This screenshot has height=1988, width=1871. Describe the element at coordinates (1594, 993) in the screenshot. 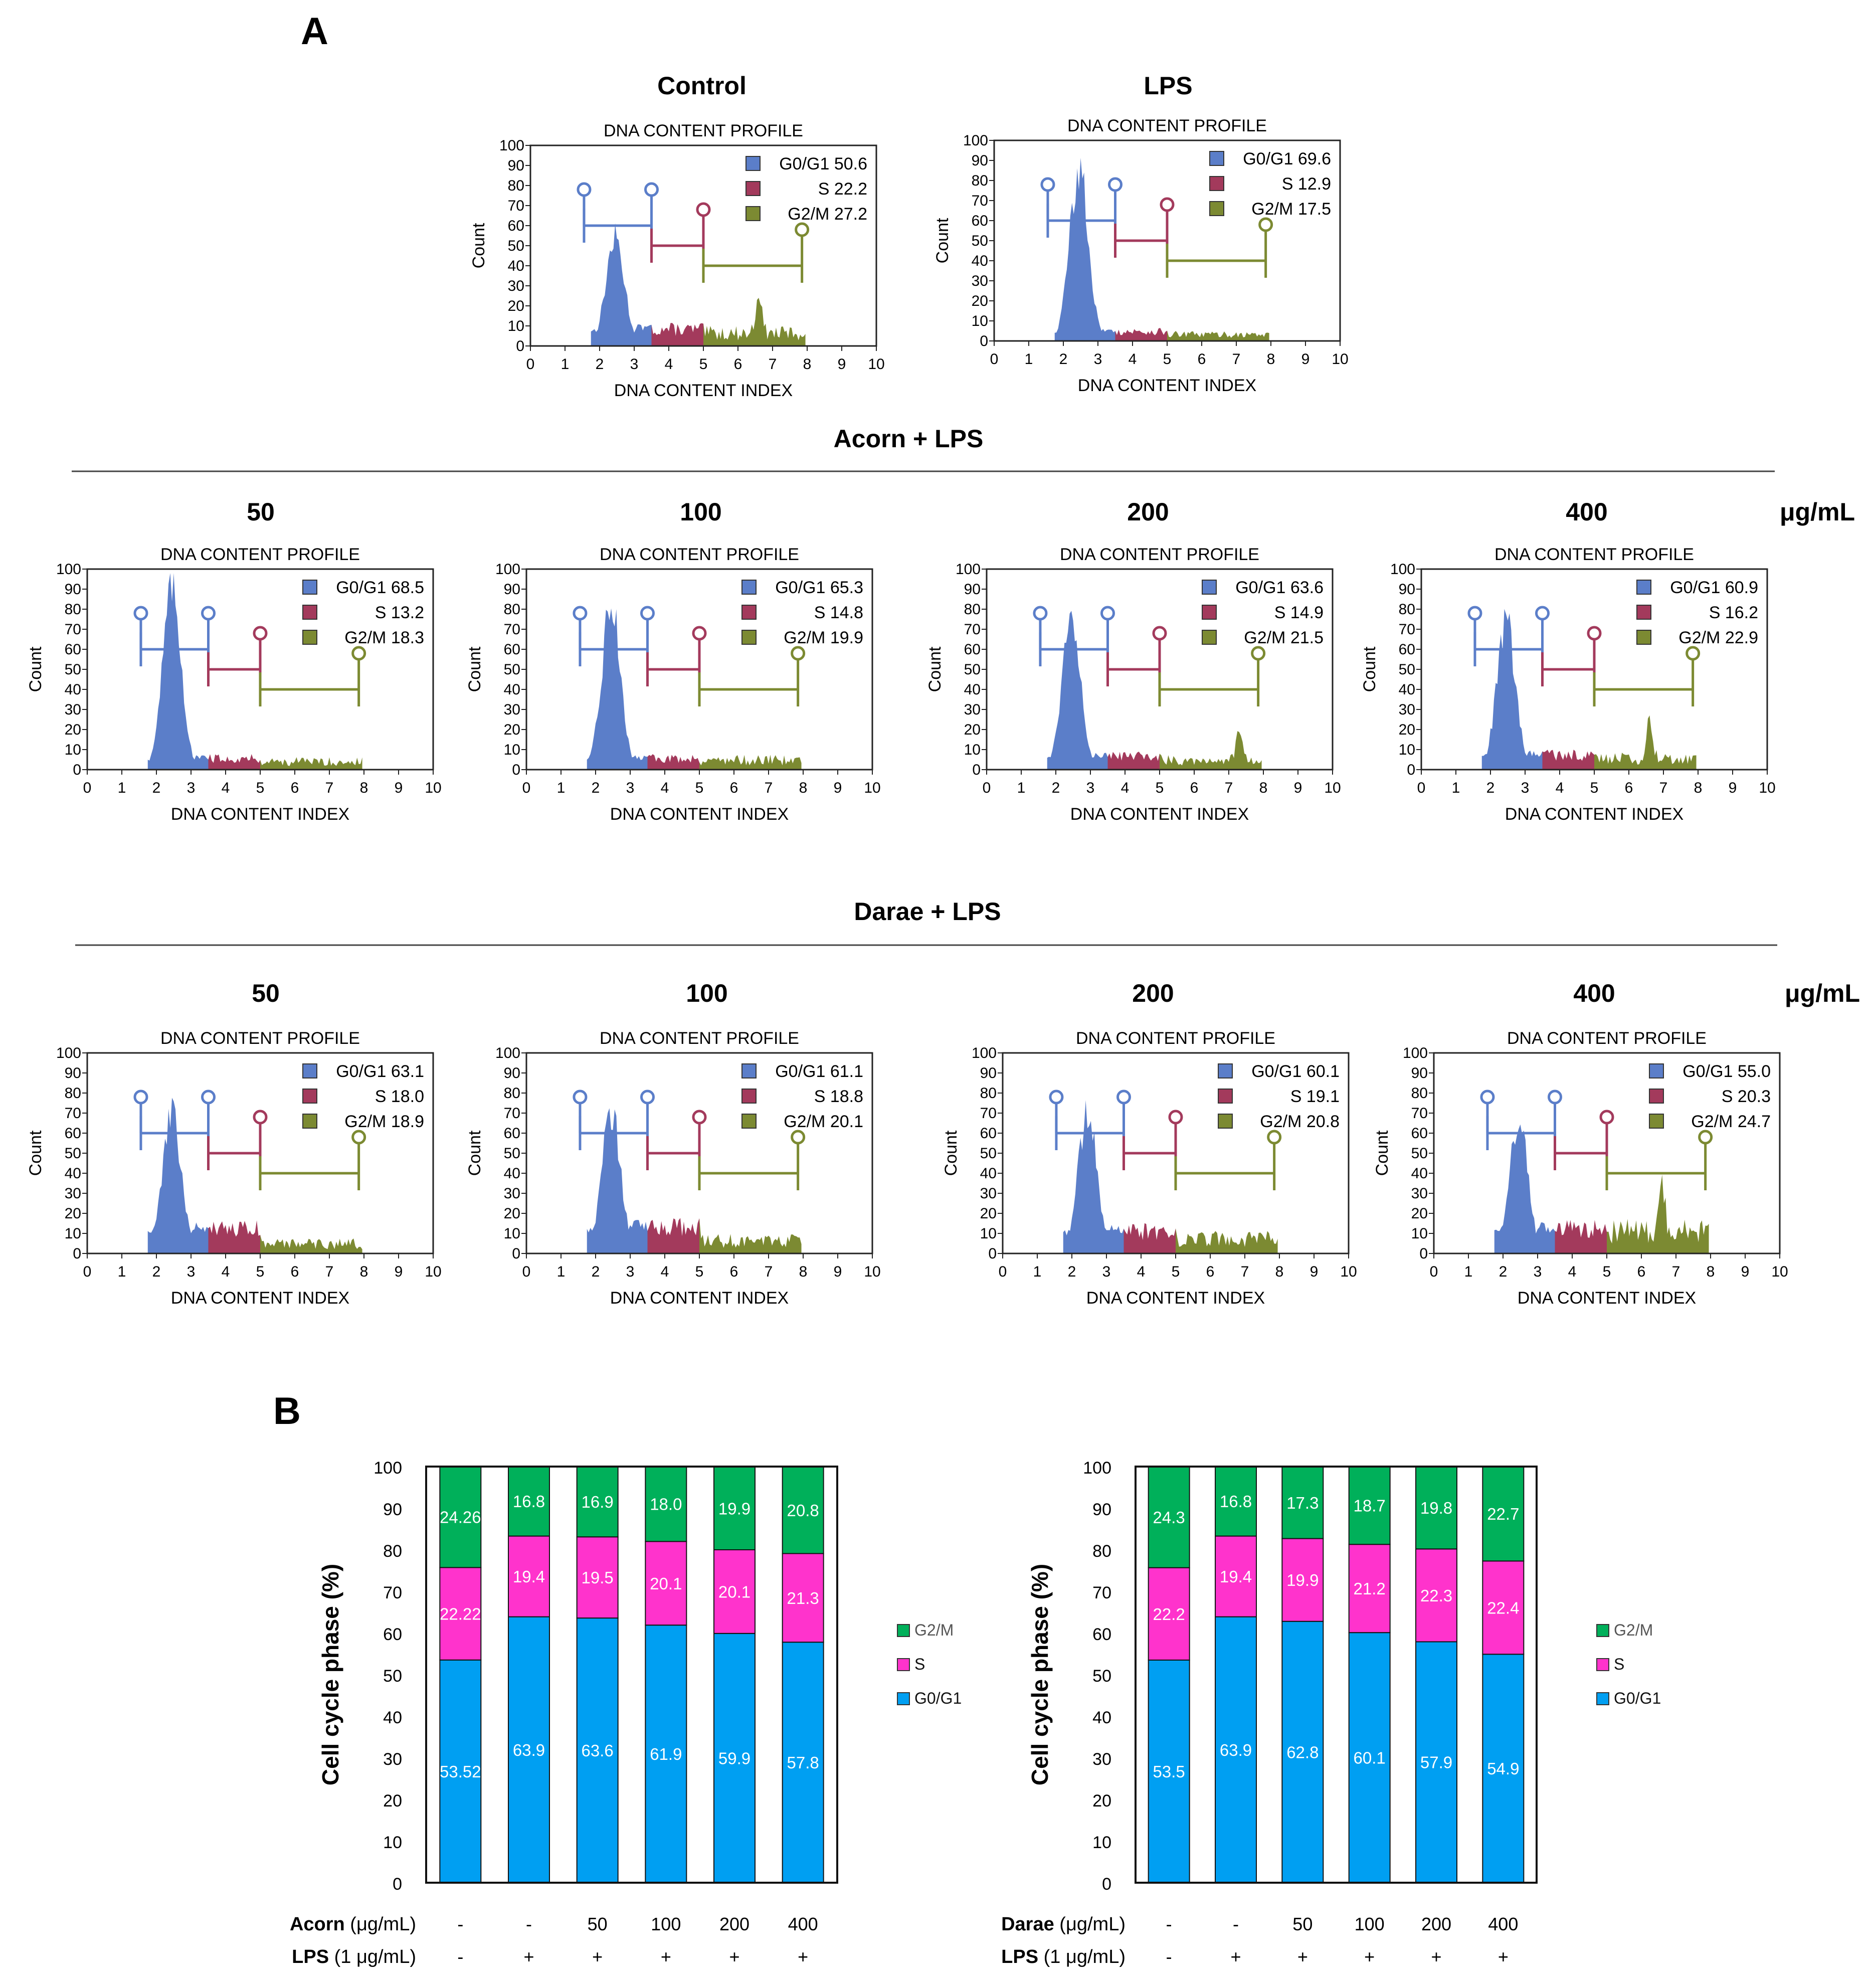

I see `darae-conc-400: 400` at that location.